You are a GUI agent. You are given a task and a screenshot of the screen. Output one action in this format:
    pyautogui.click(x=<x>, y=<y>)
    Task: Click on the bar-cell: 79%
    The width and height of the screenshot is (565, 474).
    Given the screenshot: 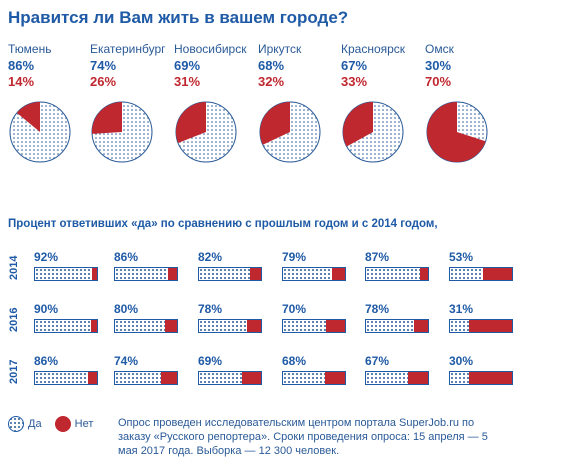 What is the action you would take?
    pyautogui.click(x=317, y=265)
    